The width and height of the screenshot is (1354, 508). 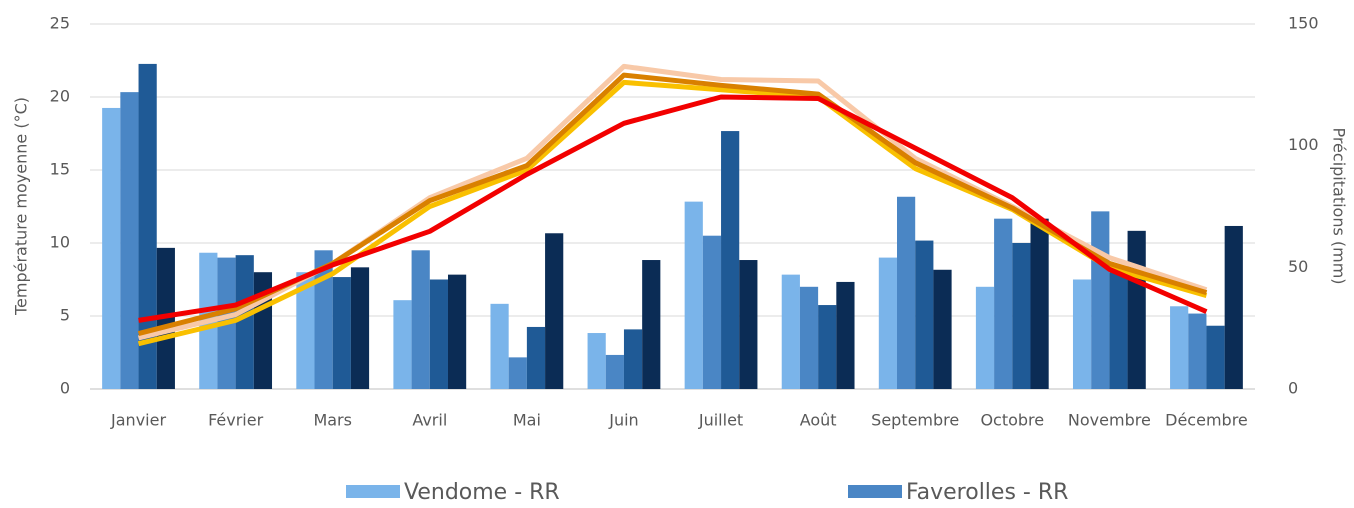 I want to click on y-tick-label: 25, so click(x=60, y=23).